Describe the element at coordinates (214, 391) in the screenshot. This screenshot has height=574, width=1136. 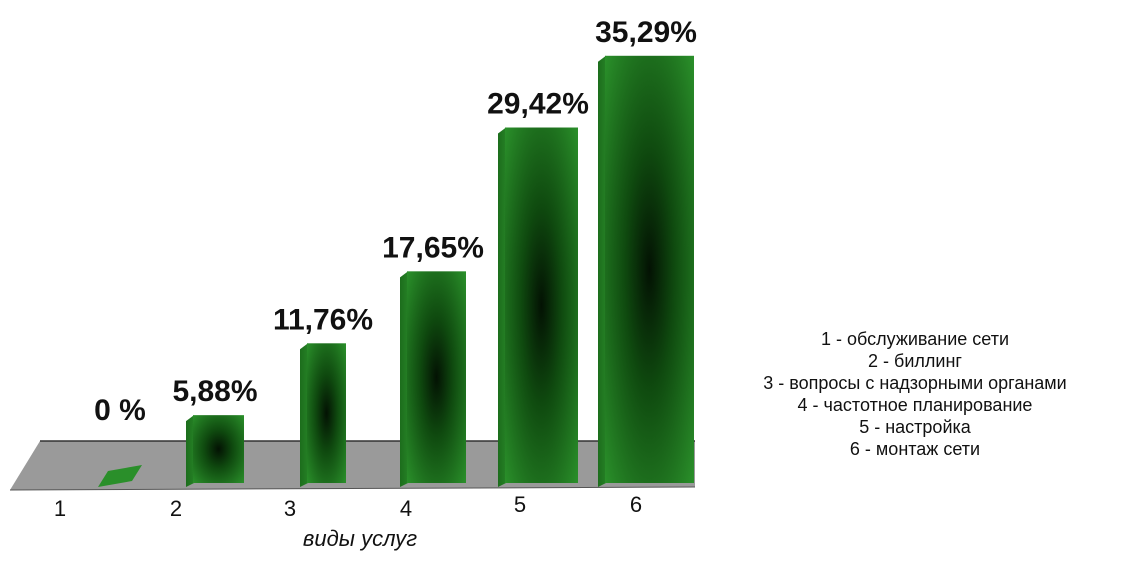
I see `value-label-2: 5,88%` at that location.